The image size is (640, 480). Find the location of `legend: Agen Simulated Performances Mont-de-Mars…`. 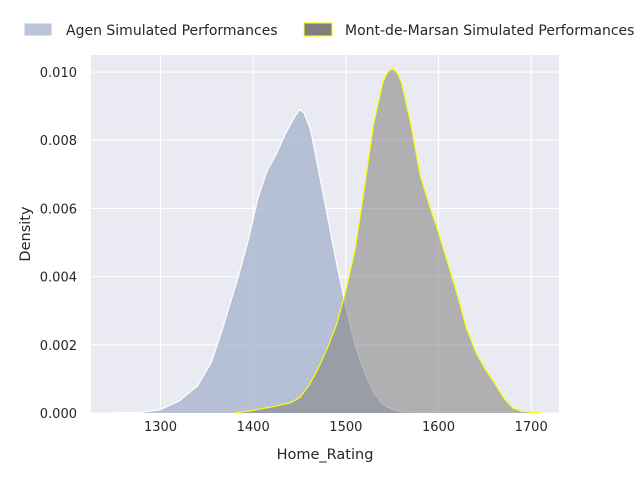

legend: Agen Simulated Performances Mont-de-Mars… is located at coordinates (328, 30).